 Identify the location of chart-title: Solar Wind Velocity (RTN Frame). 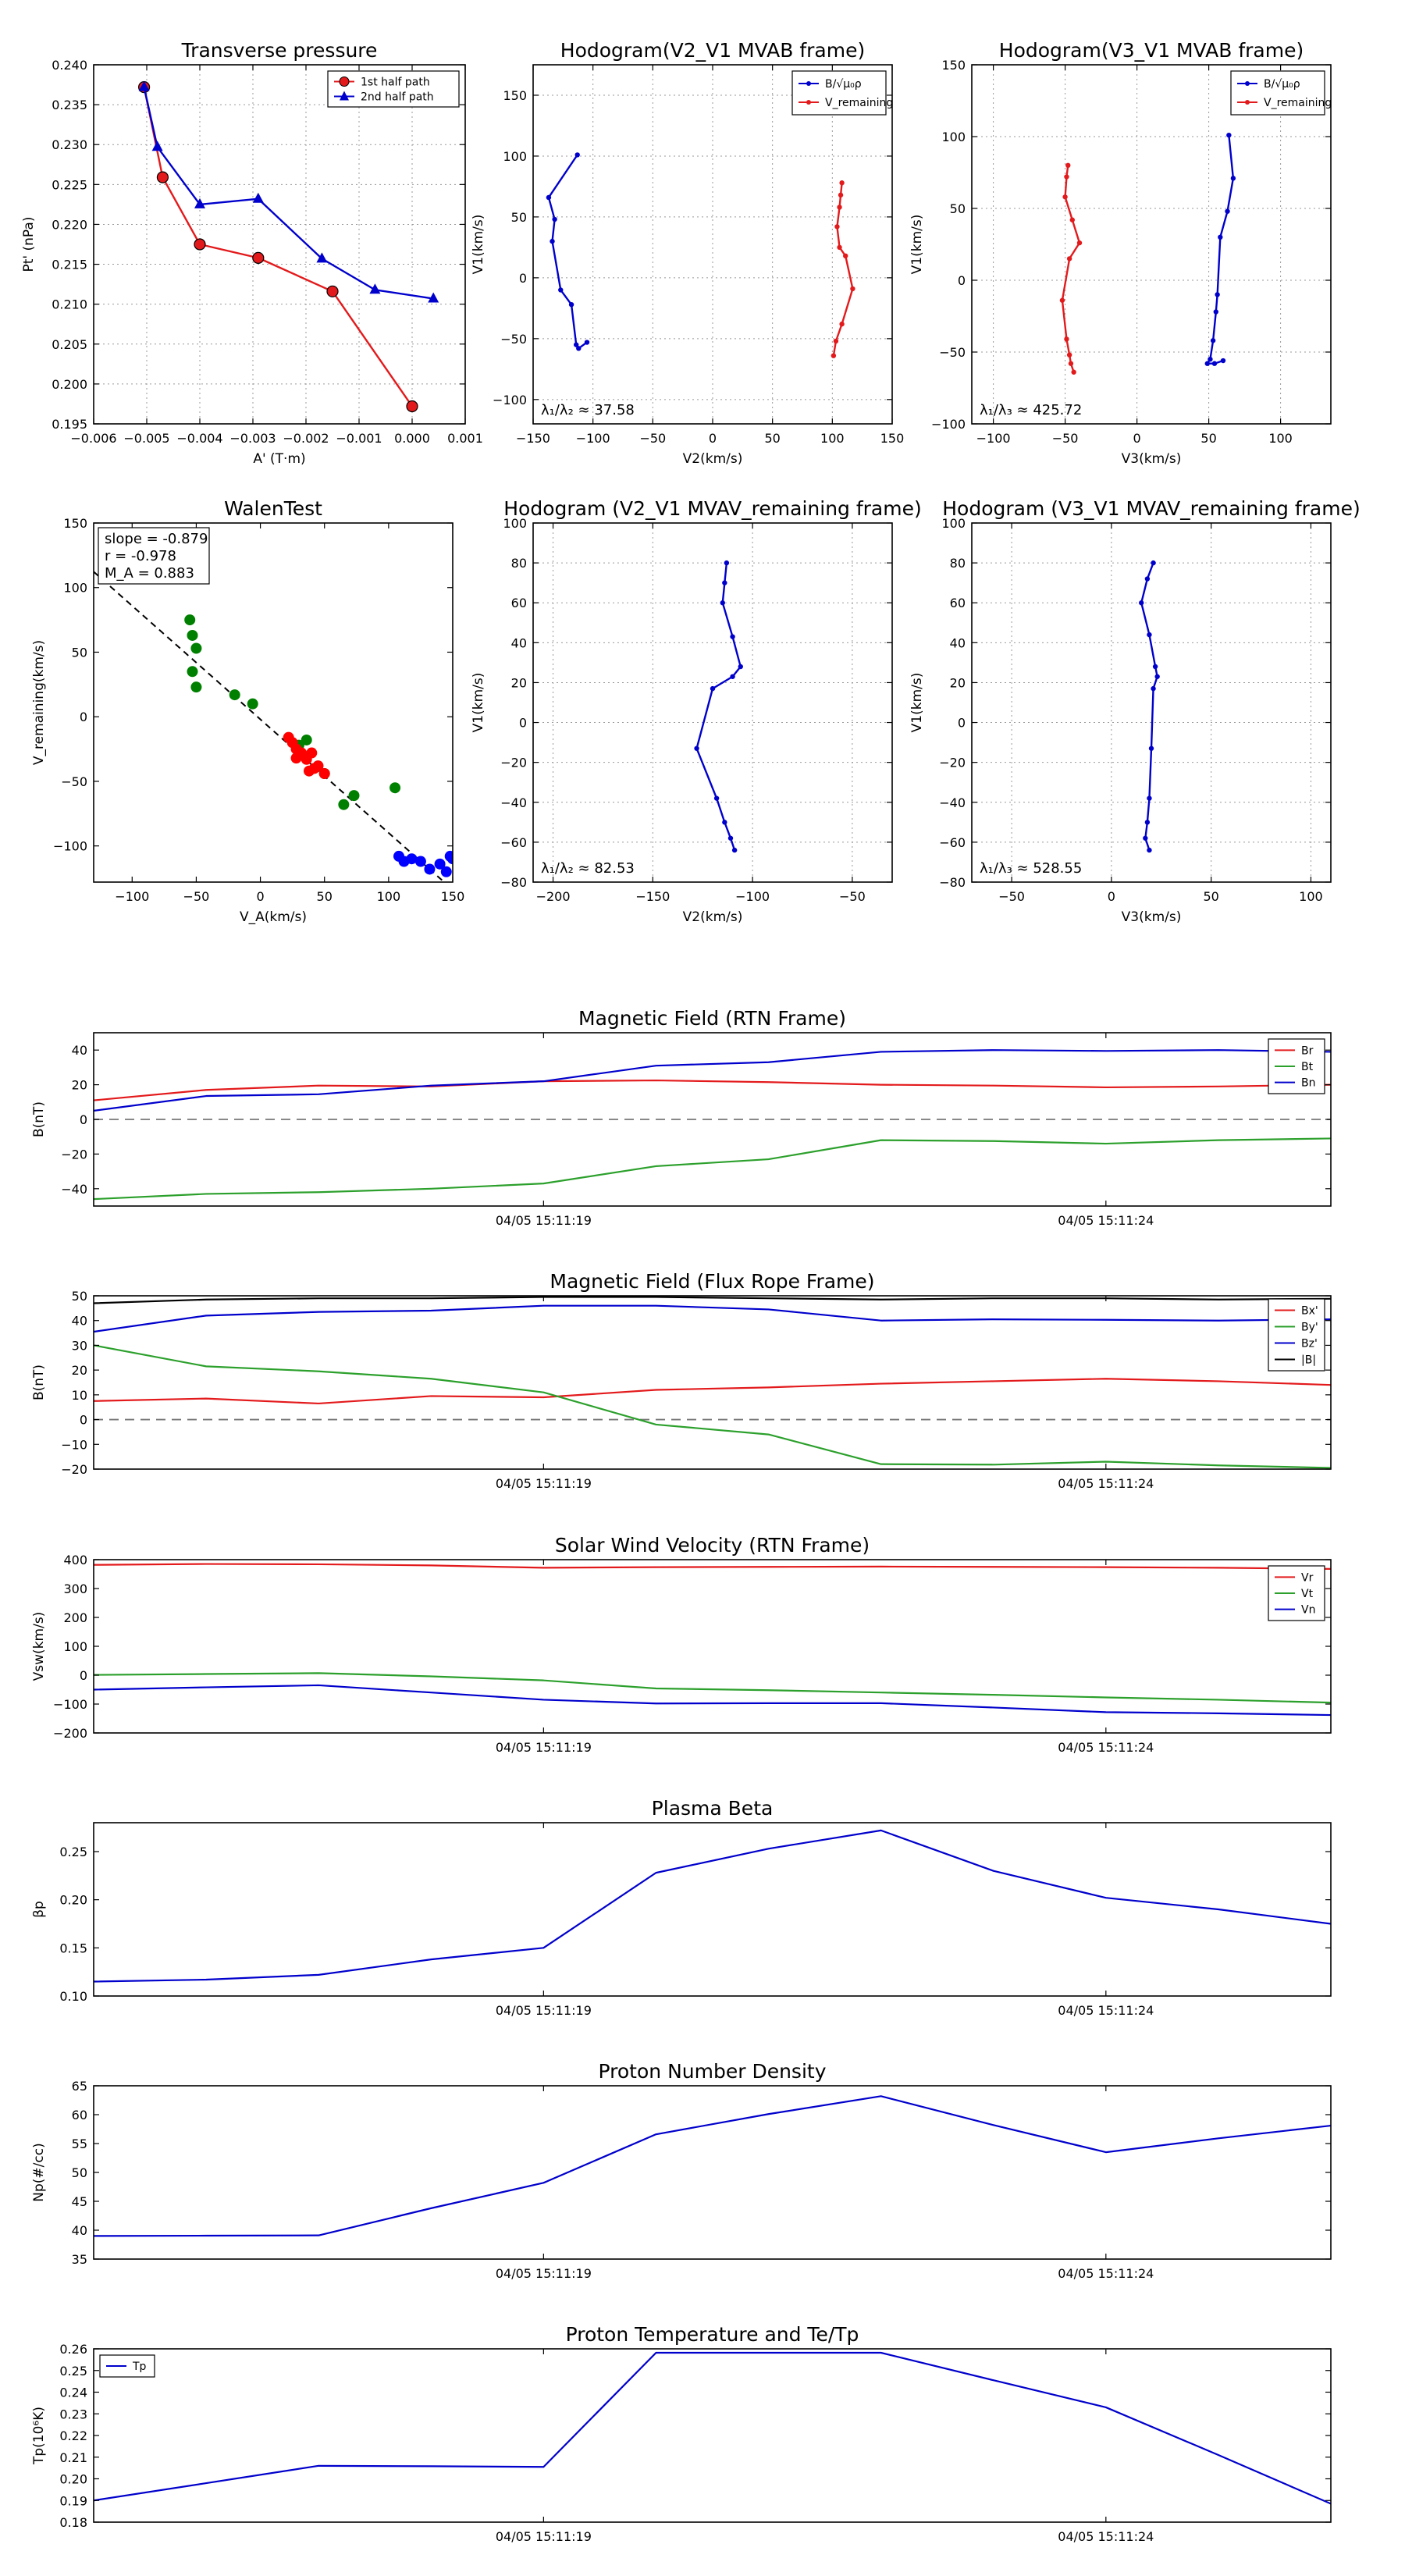
(713, 1545).